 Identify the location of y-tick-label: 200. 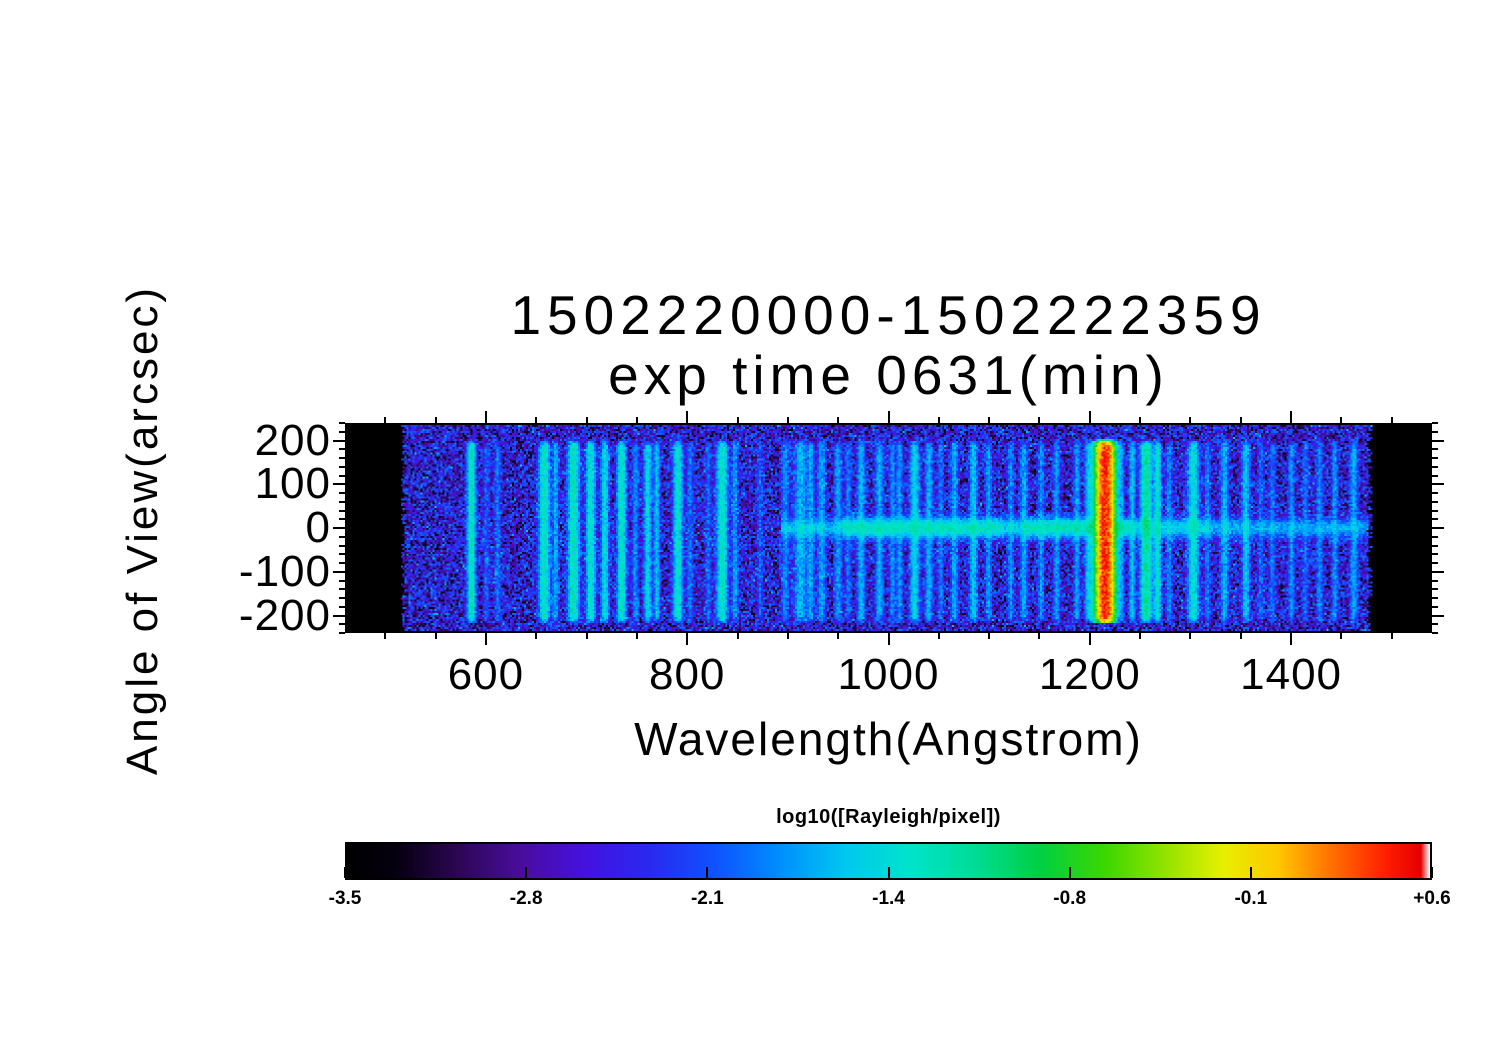
(292, 440).